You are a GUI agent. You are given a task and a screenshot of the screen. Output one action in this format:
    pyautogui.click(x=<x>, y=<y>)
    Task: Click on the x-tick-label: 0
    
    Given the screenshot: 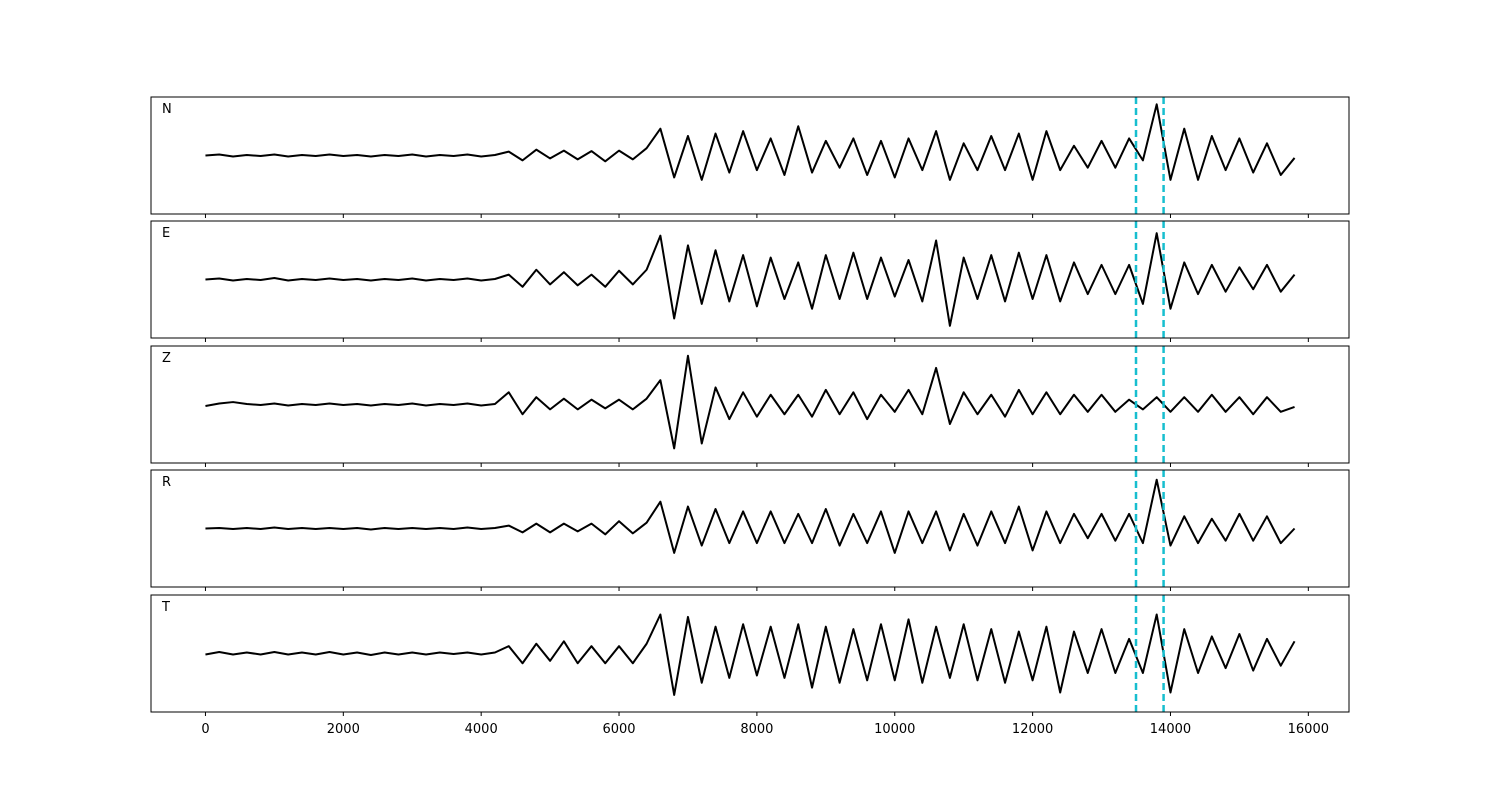 What is the action you would take?
    pyautogui.click(x=205, y=729)
    